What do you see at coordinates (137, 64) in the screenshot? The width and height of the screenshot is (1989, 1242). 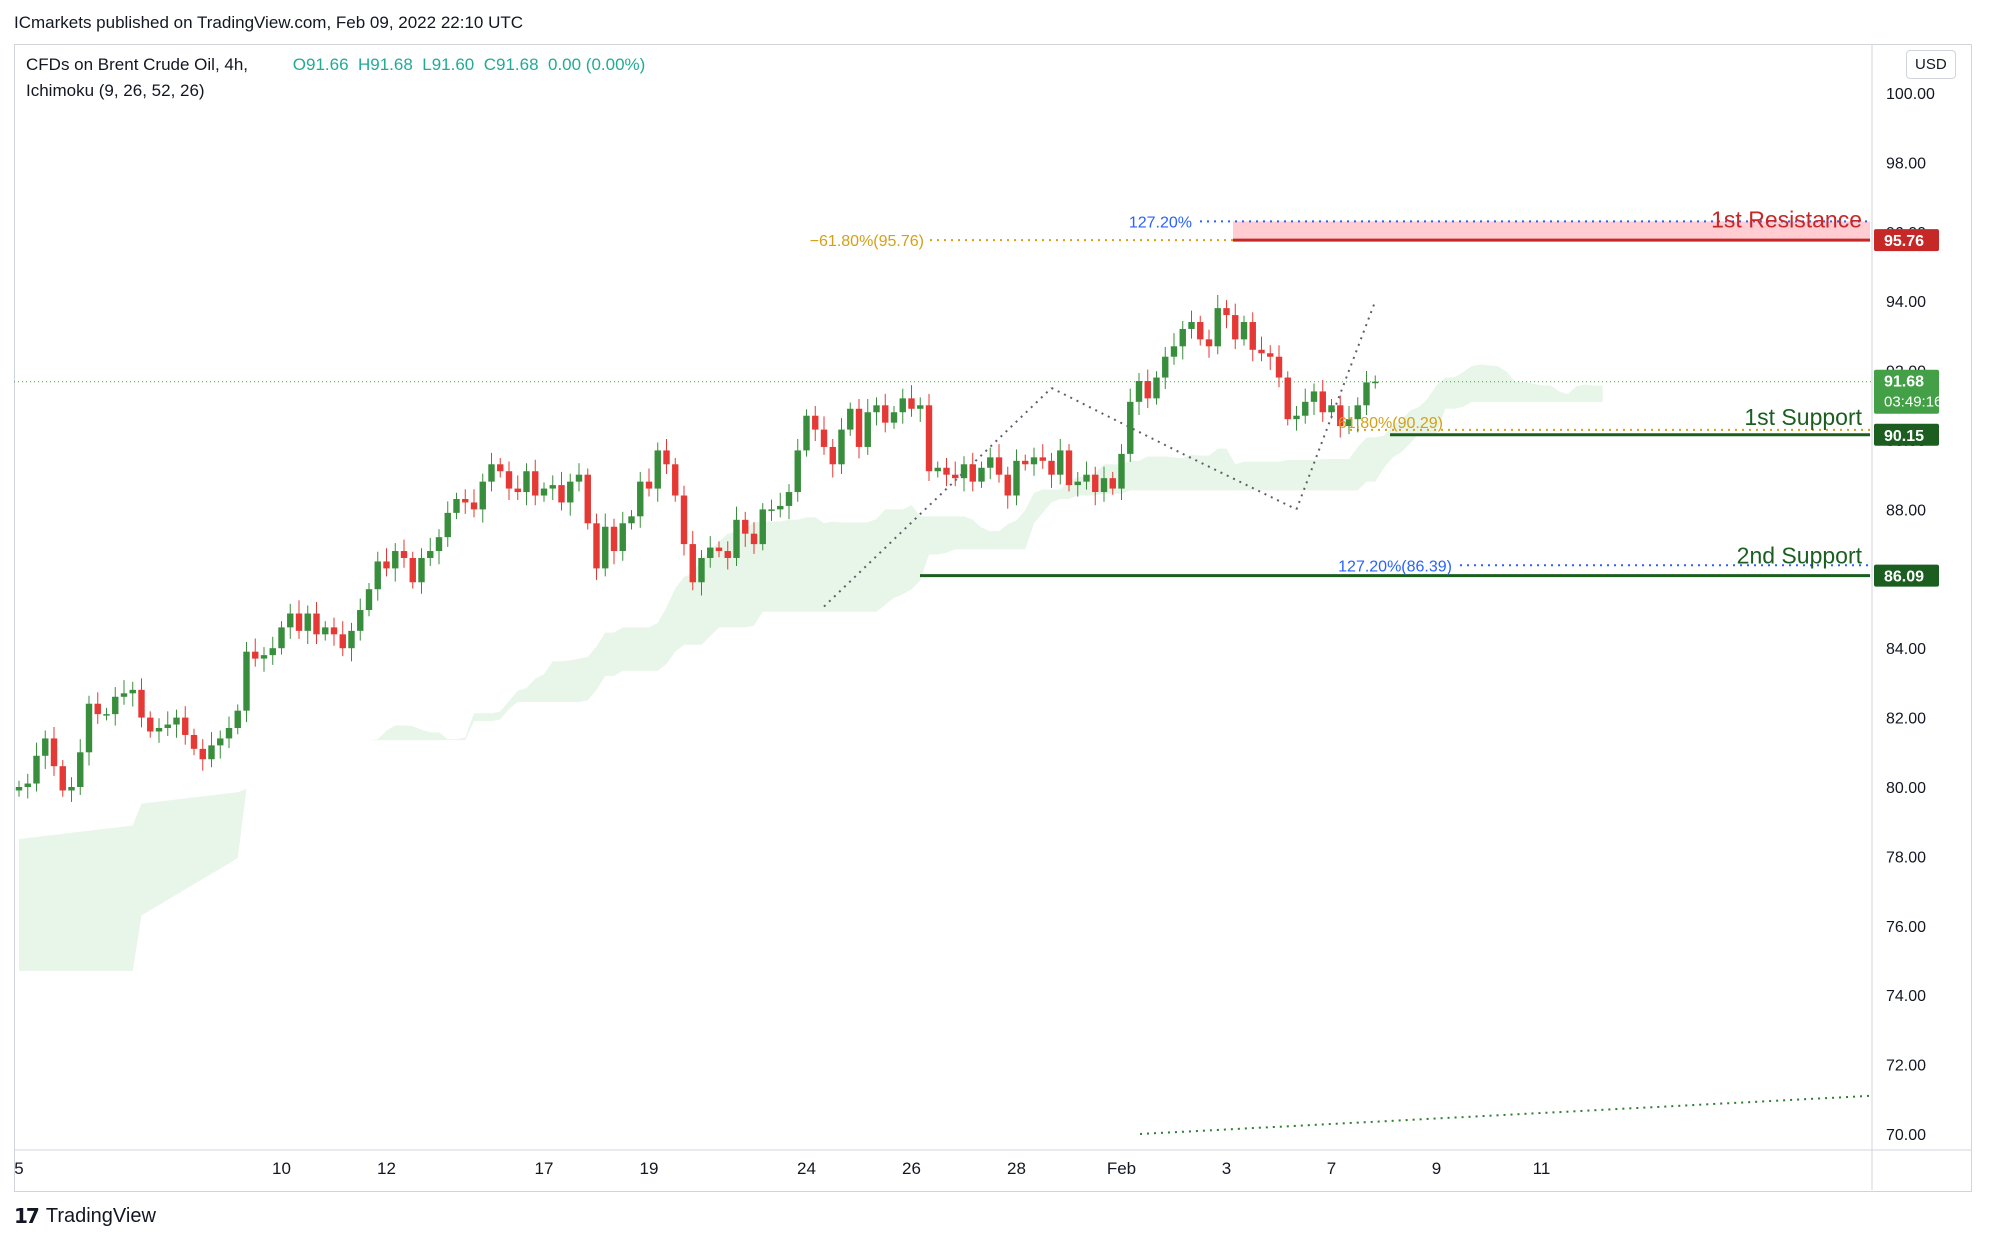 I see `symbol-label: CFDs on Brent Crude Oil, 4h,` at bounding box center [137, 64].